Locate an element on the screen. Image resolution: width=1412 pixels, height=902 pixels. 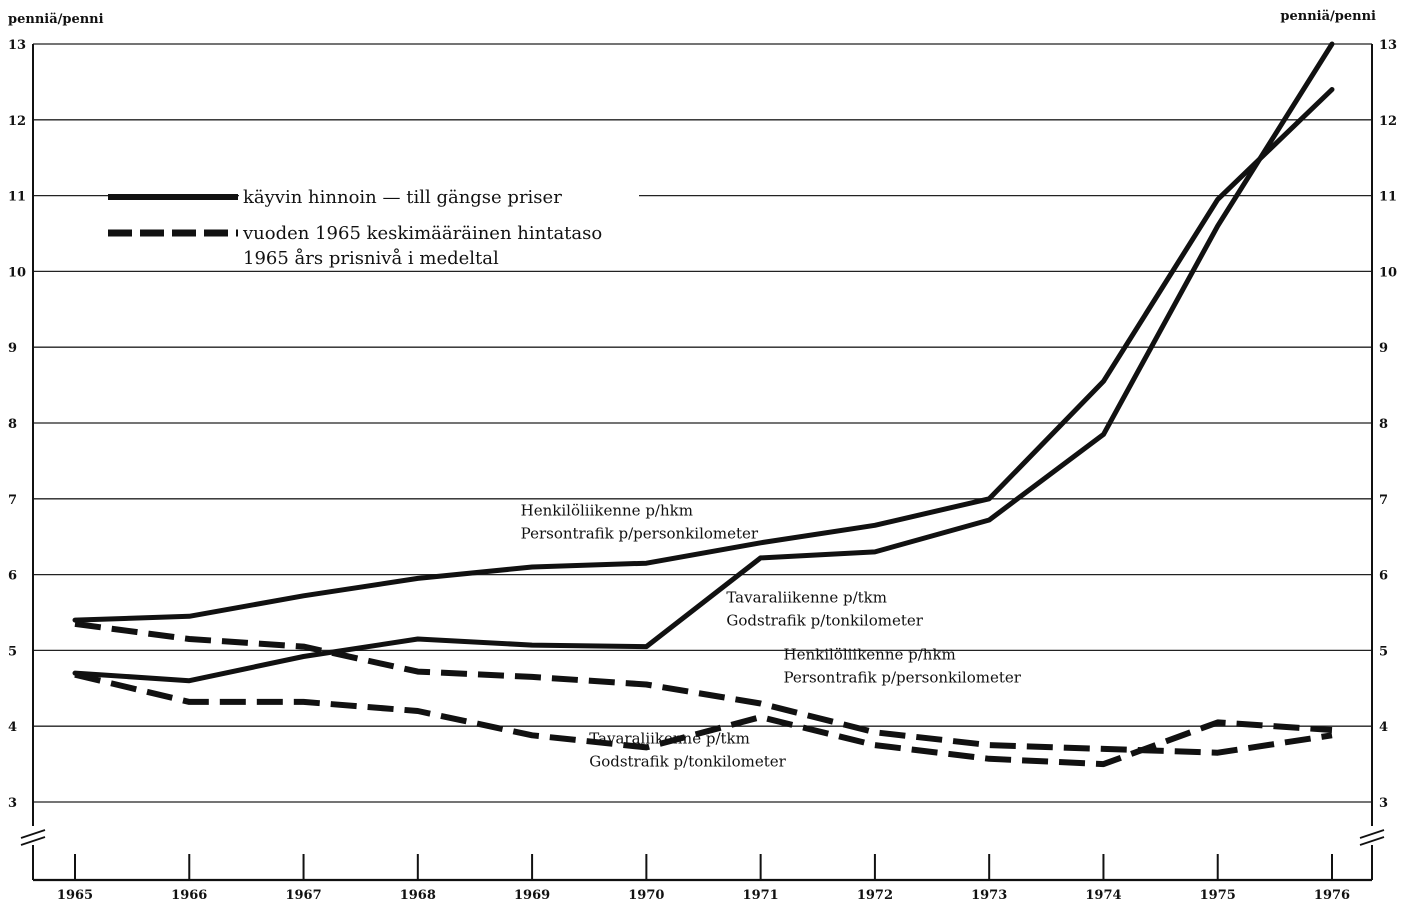
y-tick-left-4: 4 is located at coordinates (12, 727).